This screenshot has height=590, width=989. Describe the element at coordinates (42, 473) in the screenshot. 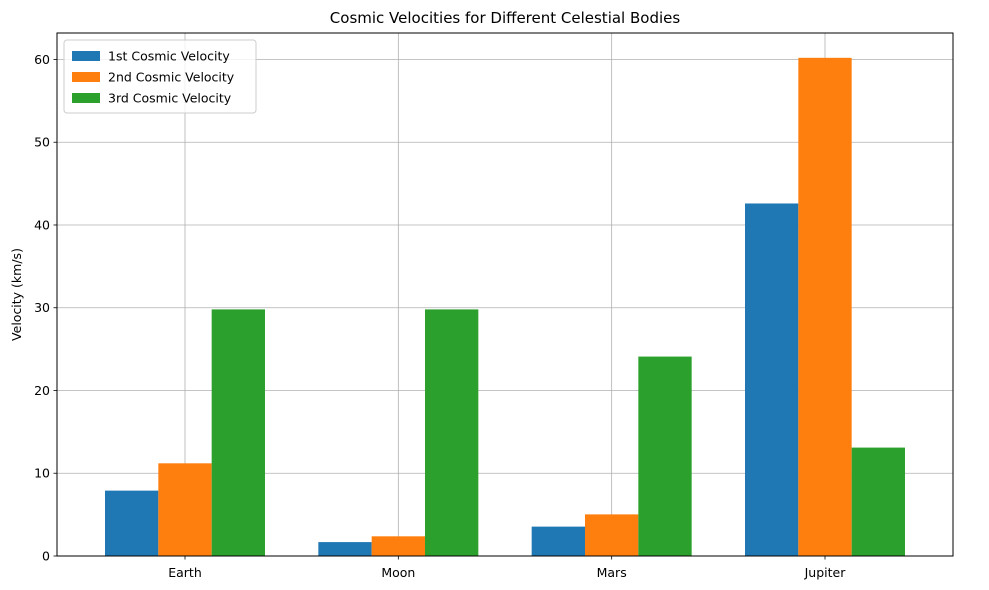

I see `y-tick-label: 10` at that location.